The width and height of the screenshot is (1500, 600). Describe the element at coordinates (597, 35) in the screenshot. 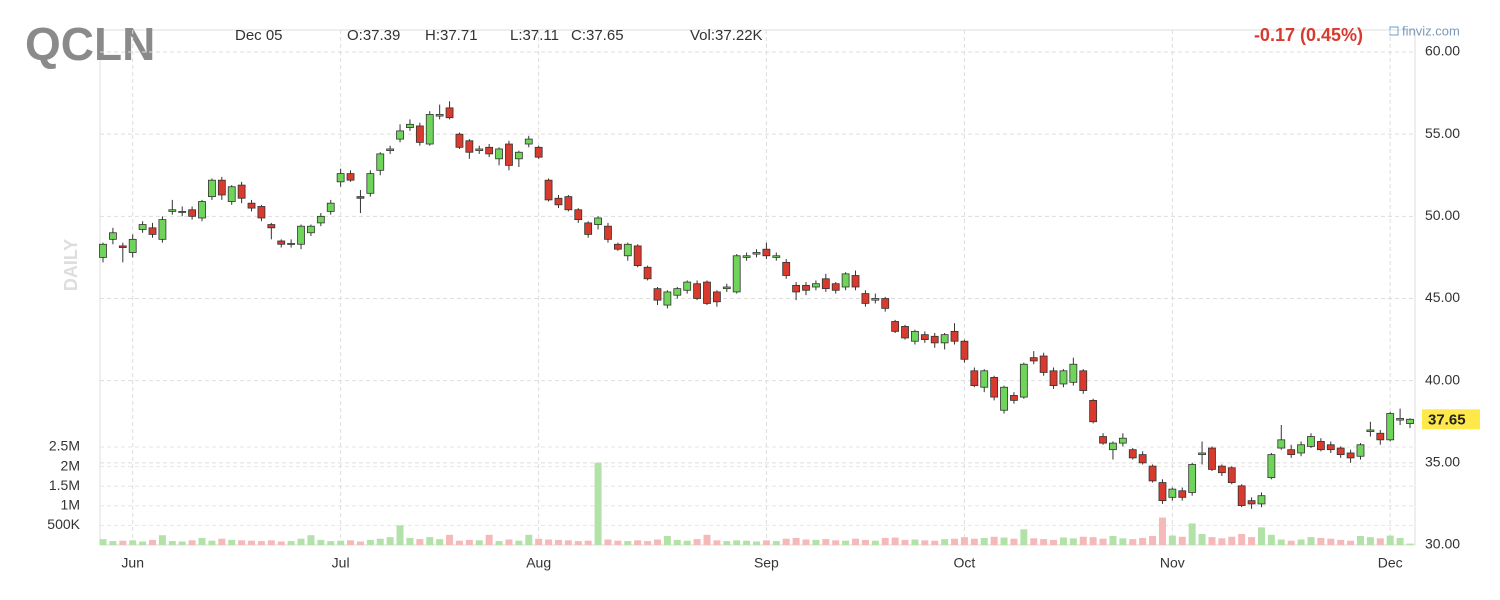

I see `close-label: C:37.65` at that location.